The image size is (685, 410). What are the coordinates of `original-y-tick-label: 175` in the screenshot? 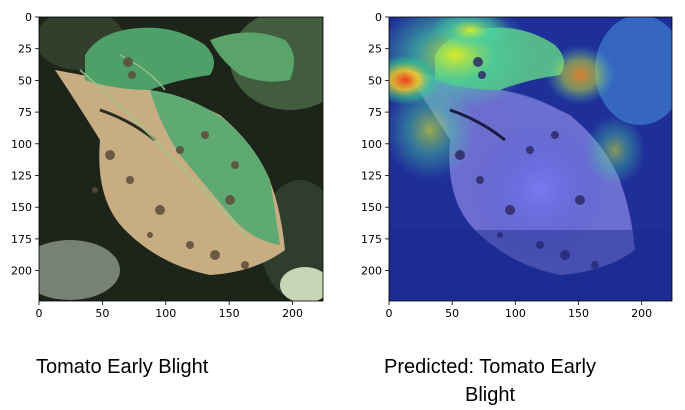 It's located at (21, 239).